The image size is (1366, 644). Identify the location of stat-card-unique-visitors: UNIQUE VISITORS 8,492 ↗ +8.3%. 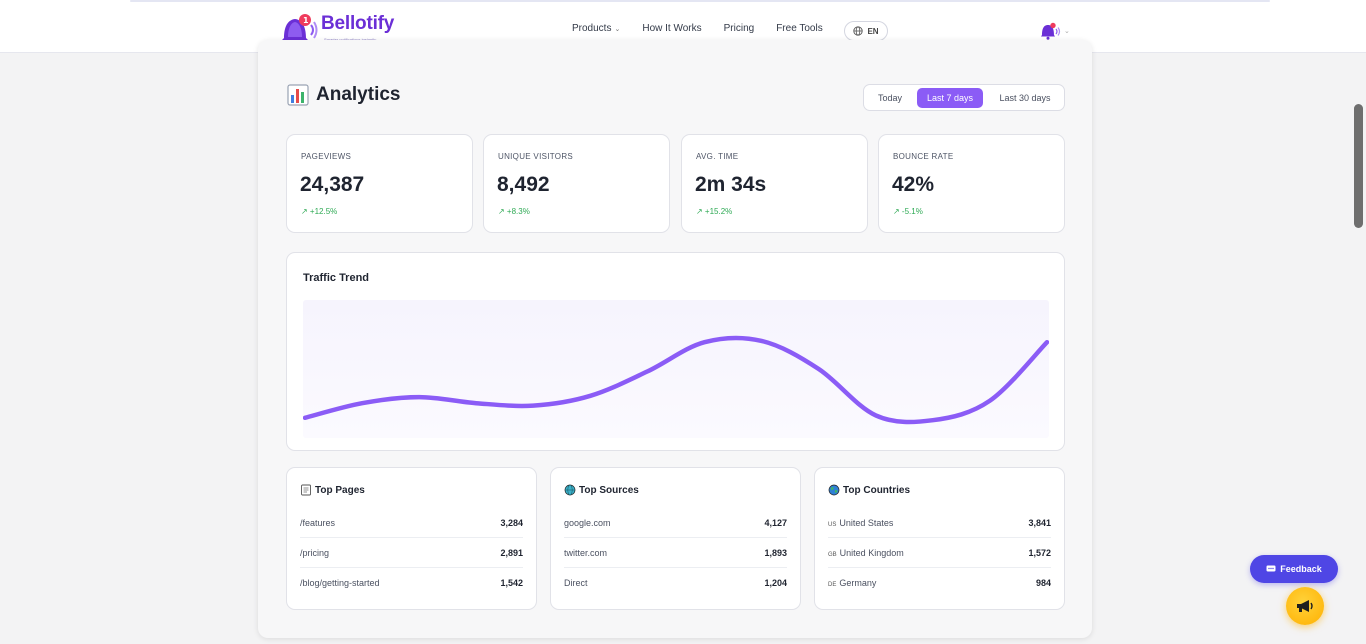
(576, 183).